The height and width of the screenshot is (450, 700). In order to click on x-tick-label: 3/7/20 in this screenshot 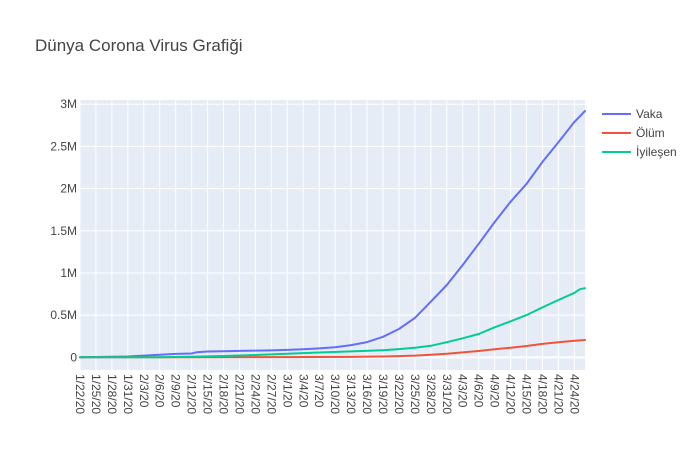, I will do `click(319, 391)`.